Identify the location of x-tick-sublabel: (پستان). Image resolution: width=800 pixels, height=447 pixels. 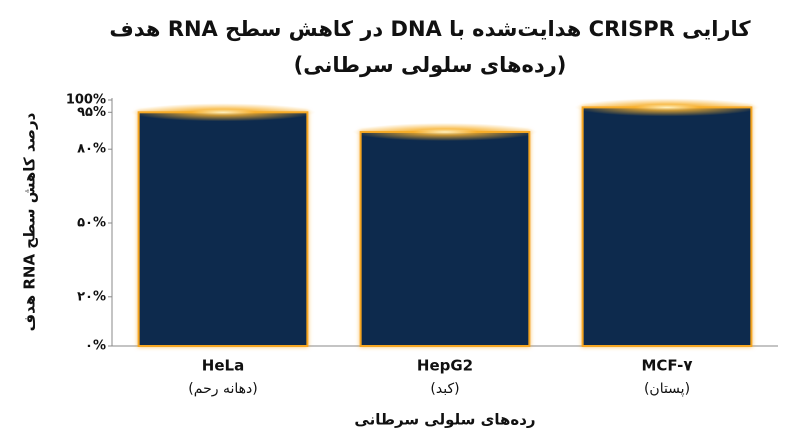
(667, 389).